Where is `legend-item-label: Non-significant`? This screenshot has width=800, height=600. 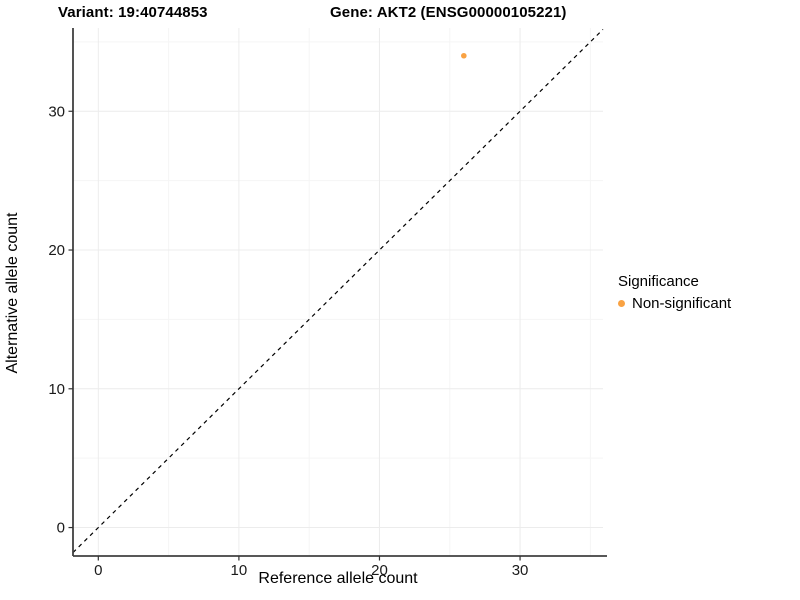 legend-item-label: Non-significant is located at coordinates (682, 303).